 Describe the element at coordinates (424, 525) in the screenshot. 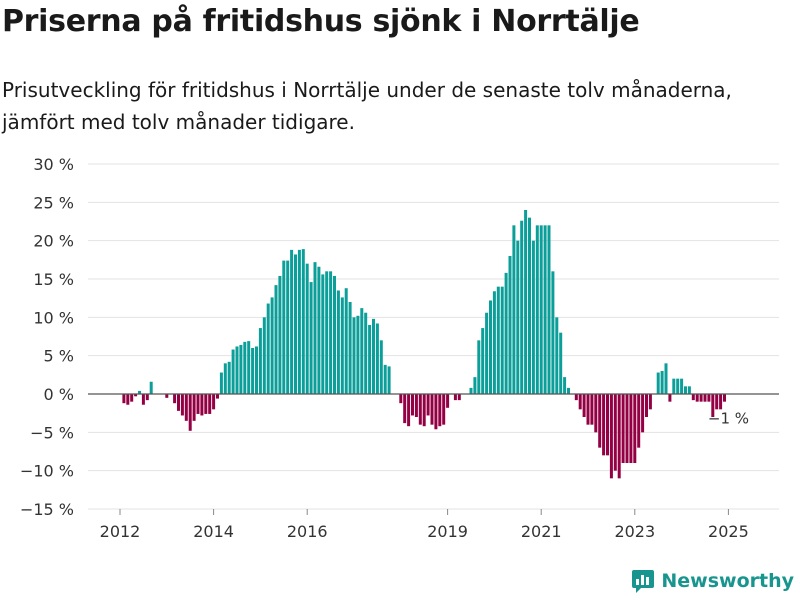

I see `x-axis-labels: 2012 2014 2016 2019 2021 2023 2025` at that location.